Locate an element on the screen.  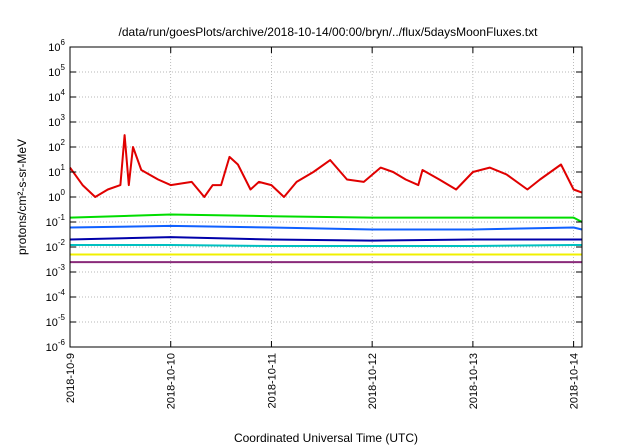
y-tick-label: 10³ is located at coordinates (56, 121).